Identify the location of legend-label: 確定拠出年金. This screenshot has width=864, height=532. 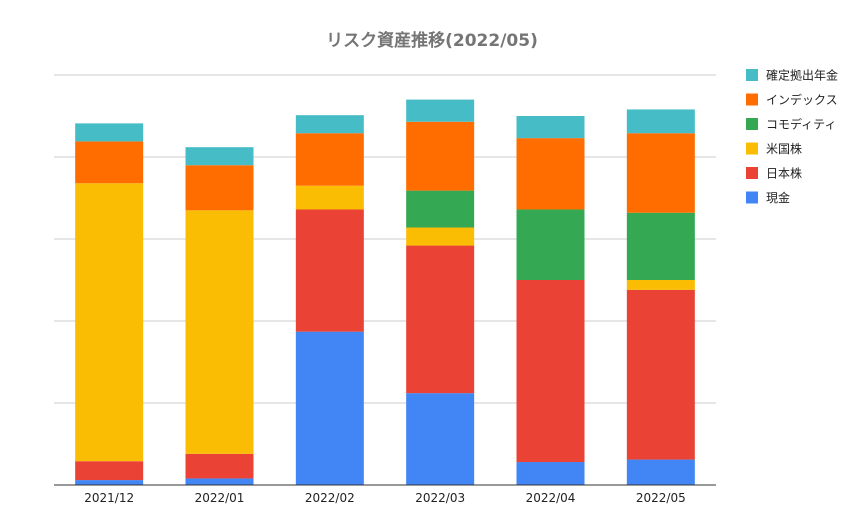
(802, 75).